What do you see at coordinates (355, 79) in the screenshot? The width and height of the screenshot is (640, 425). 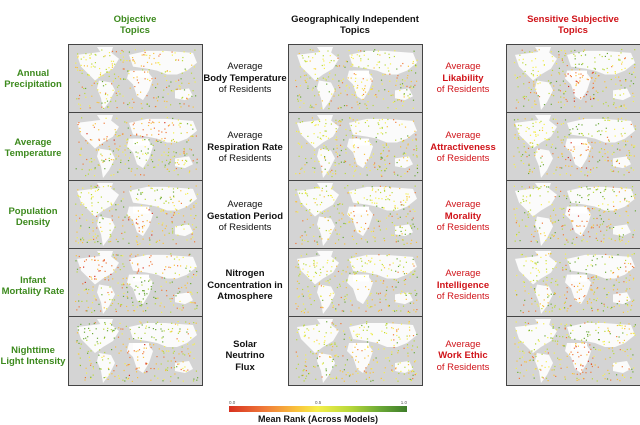 I see `map-body-temperature` at bounding box center [355, 79].